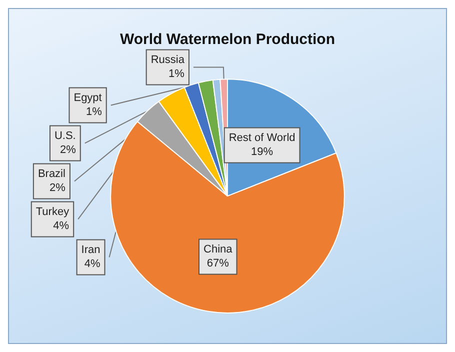 Image resolution: width=455 pixels, height=352 pixels. I want to click on slice-label: Iran, so click(90, 250).